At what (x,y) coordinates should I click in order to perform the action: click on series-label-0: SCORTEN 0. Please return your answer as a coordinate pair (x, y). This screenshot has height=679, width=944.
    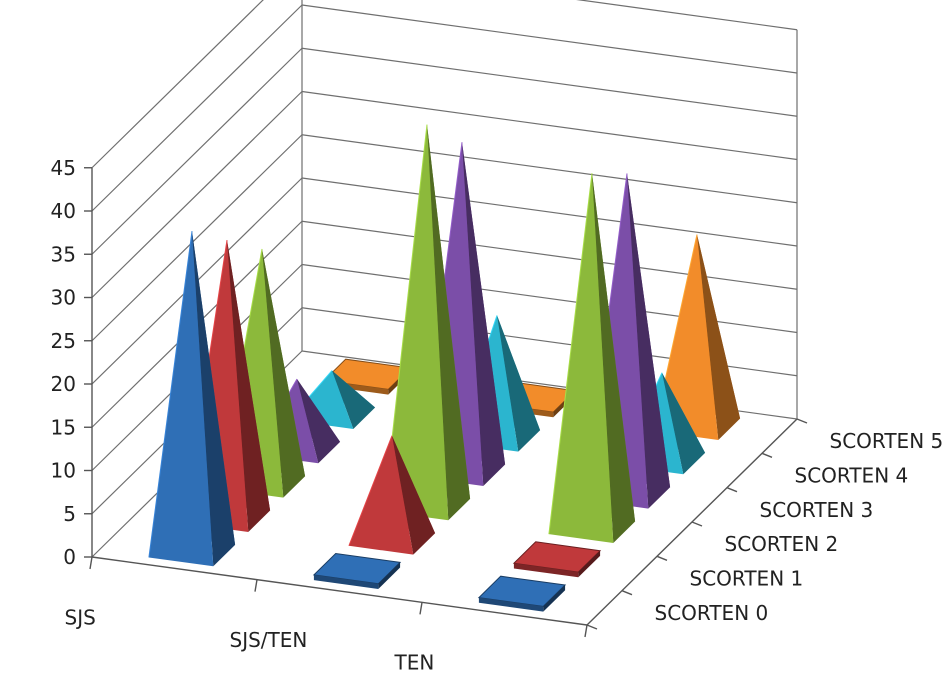
    Looking at the image, I should click on (712, 613).